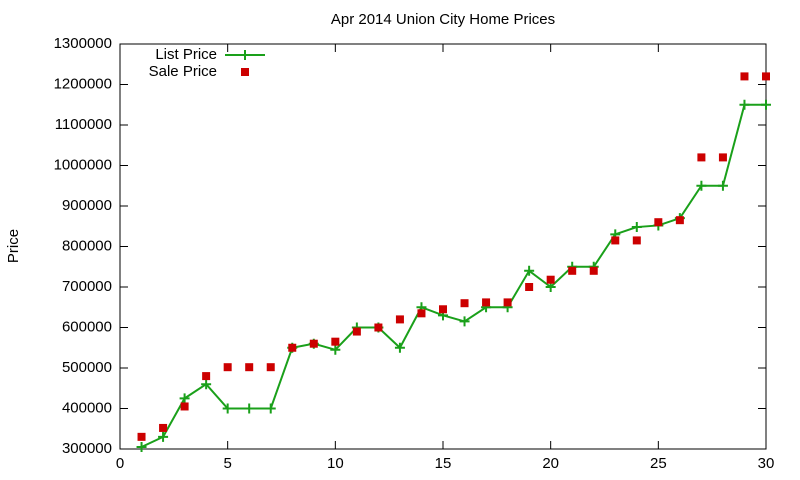  Describe the element at coordinates (186, 54) in the screenshot. I see `legend-label: List Price` at that location.